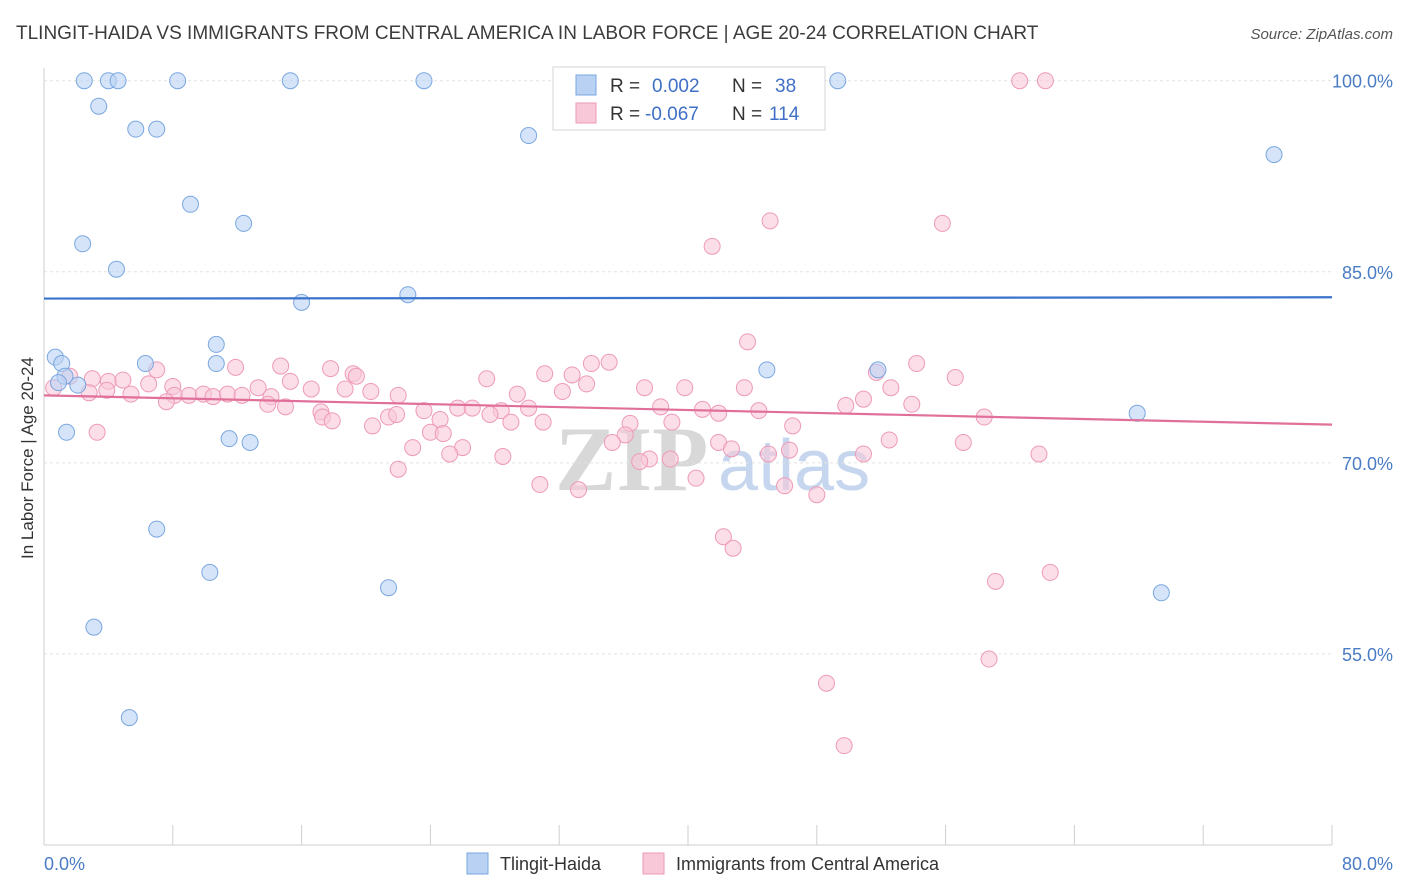  Describe the element at coordinates (785, 86) in the screenshot. I see `legend-n-value-1: 38` at that location.